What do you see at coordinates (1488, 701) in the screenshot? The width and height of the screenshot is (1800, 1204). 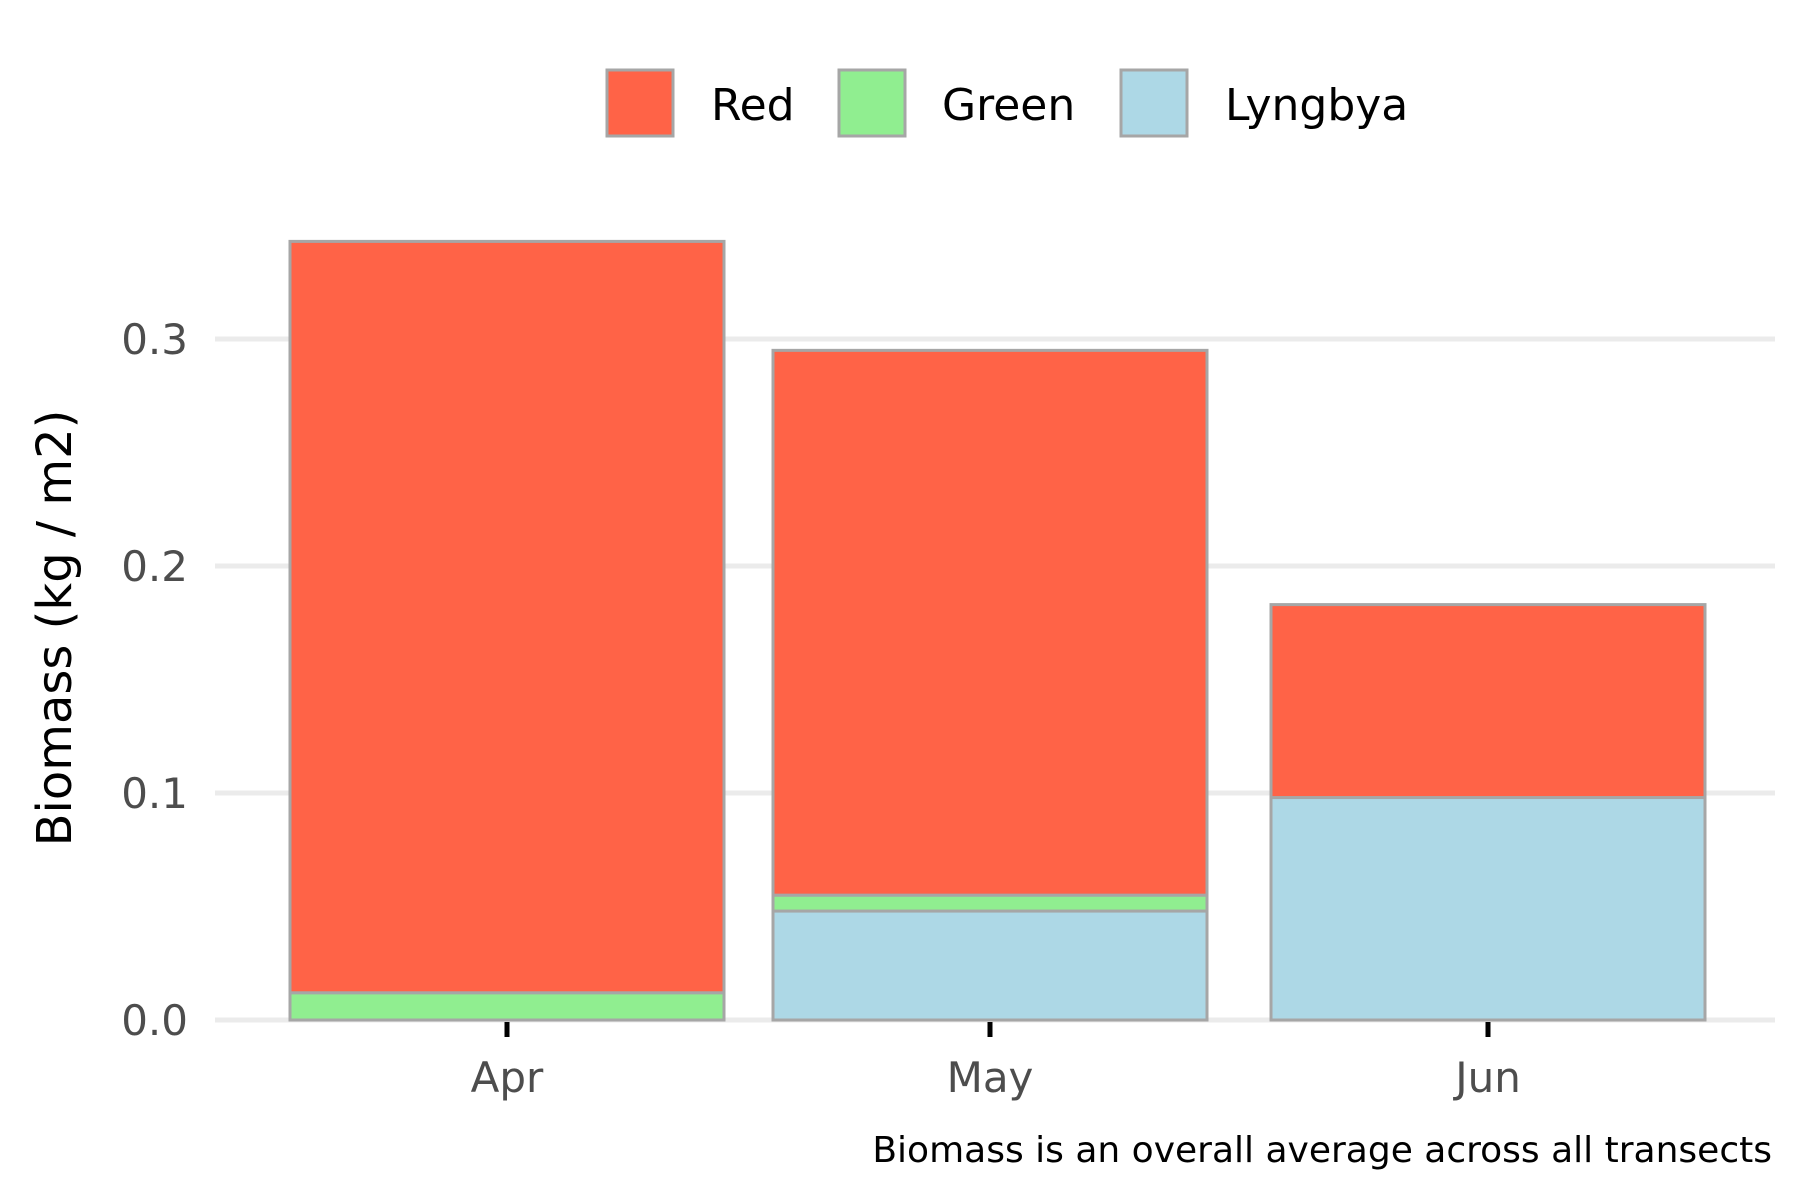 I see `bar-segment-red-jun` at bounding box center [1488, 701].